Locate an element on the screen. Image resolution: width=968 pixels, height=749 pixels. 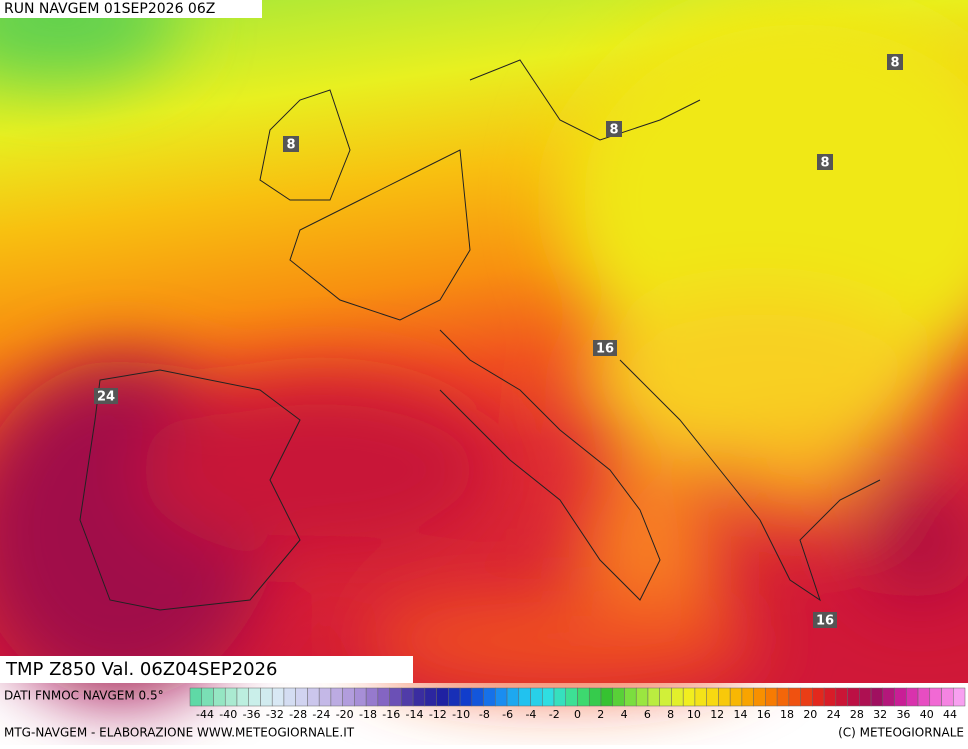
run-box is located at coordinates (131, 9).